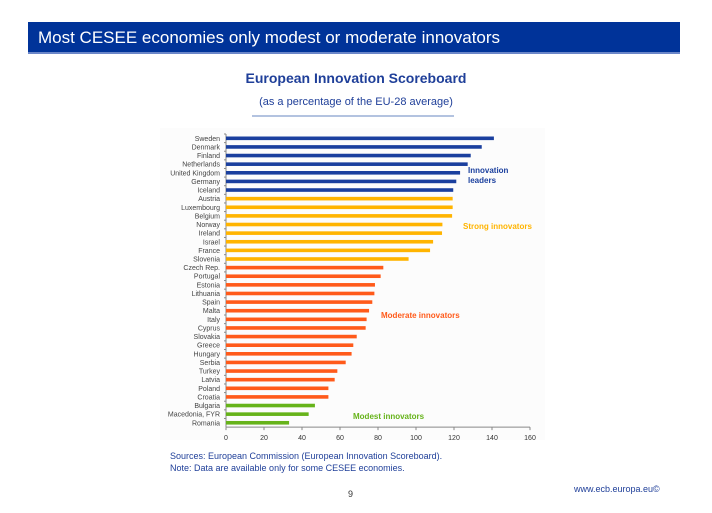 The image size is (712, 513). Describe the element at coordinates (277, 388) in the screenshot. I see `bar-poland` at that location.